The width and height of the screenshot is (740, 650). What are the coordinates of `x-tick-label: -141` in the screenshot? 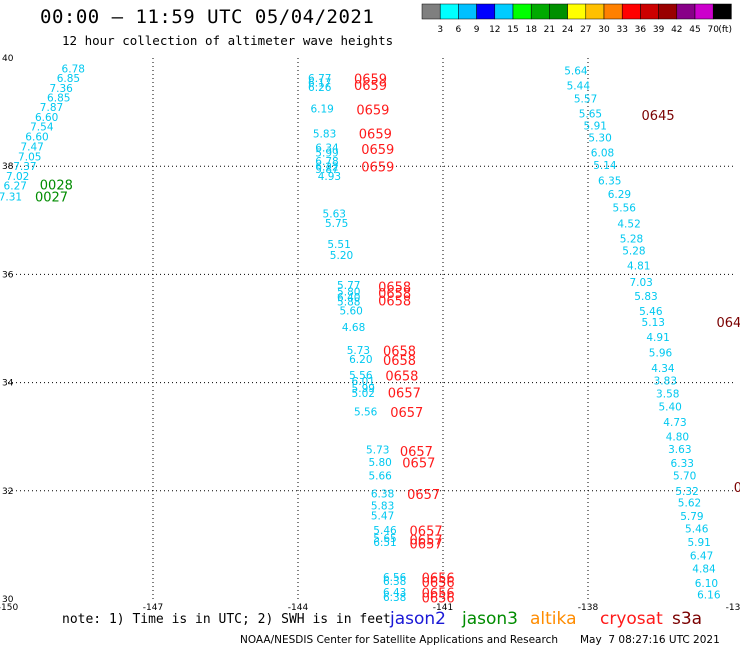 It's located at (443, 608).